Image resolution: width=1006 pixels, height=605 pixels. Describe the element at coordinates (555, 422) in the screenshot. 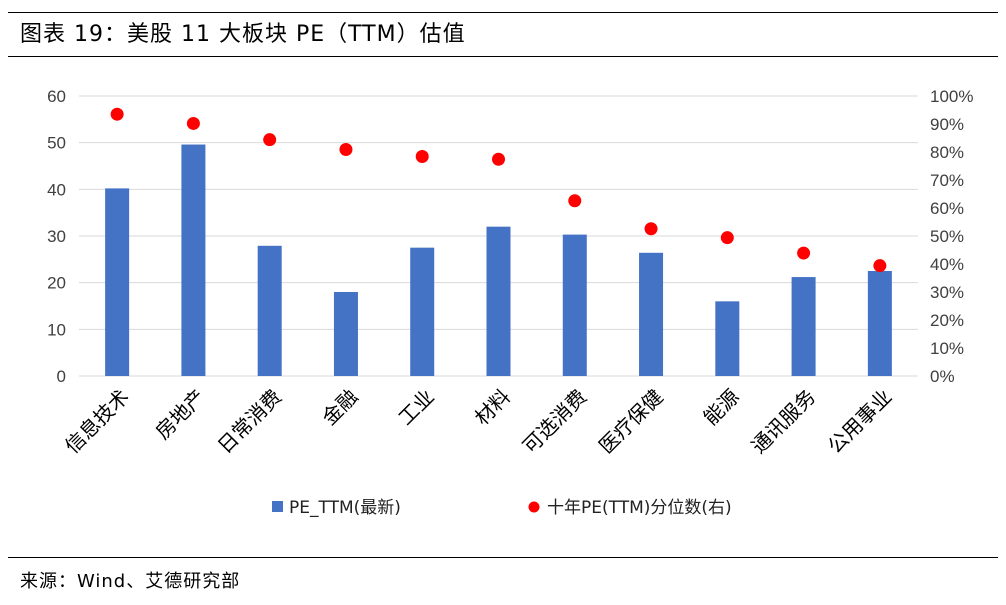

I see `category-label: 可选消费` at that location.